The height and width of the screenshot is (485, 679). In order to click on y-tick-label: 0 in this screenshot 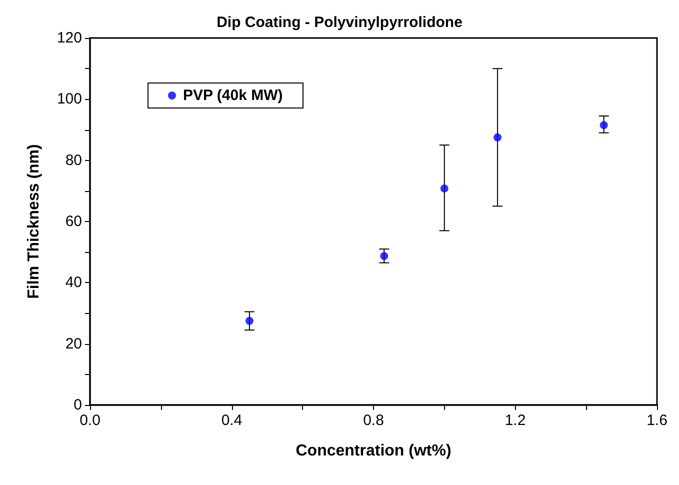, I will do `click(78, 405)`.